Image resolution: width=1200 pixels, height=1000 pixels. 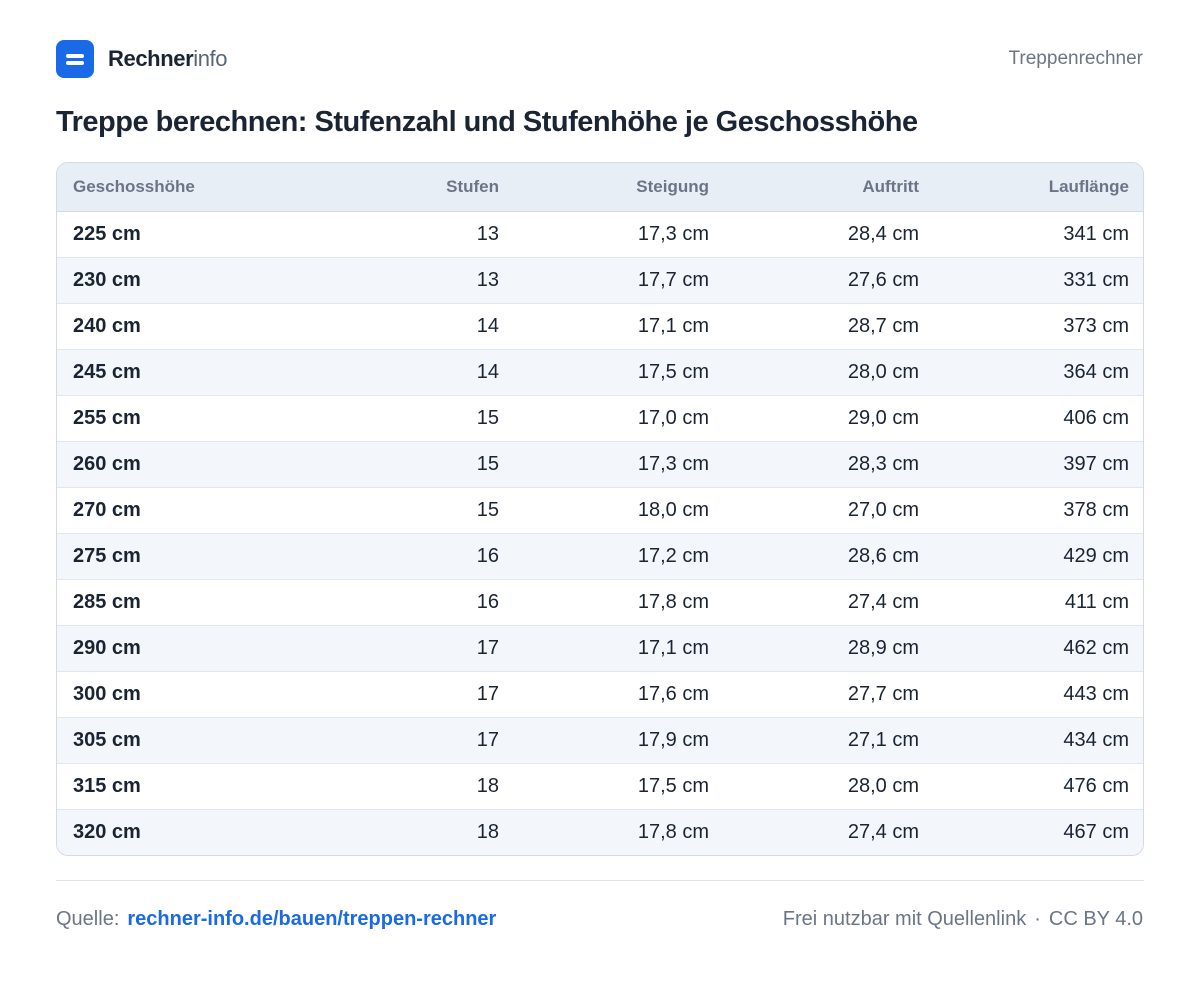 I want to click on cell-auftritt: 28,6 cm, so click(x=830, y=555).